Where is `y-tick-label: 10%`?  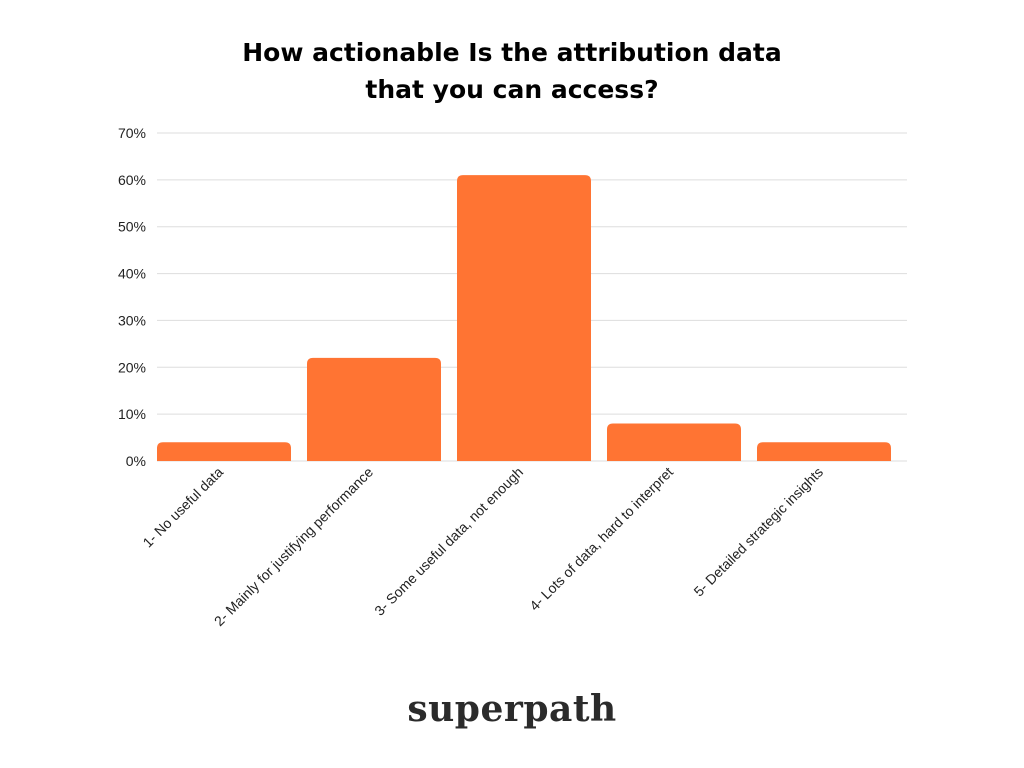
y-tick-label: 10% is located at coordinates (132, 414).